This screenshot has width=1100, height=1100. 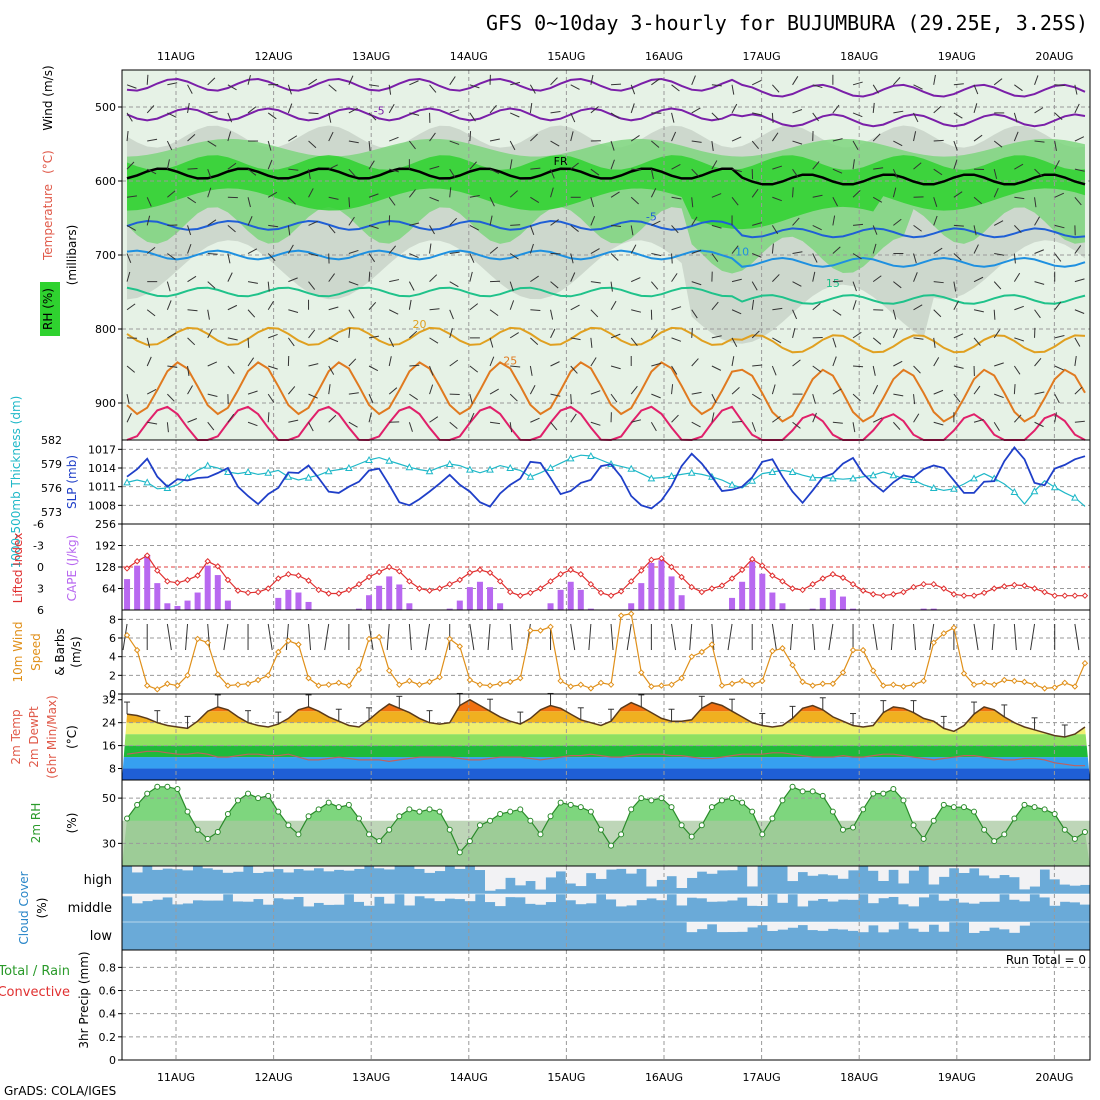 What do you see at coordinates (76, 651) in the screenshot?
I see `ylabel-wind-units: (m/s)` at bounding box center [76, 651].